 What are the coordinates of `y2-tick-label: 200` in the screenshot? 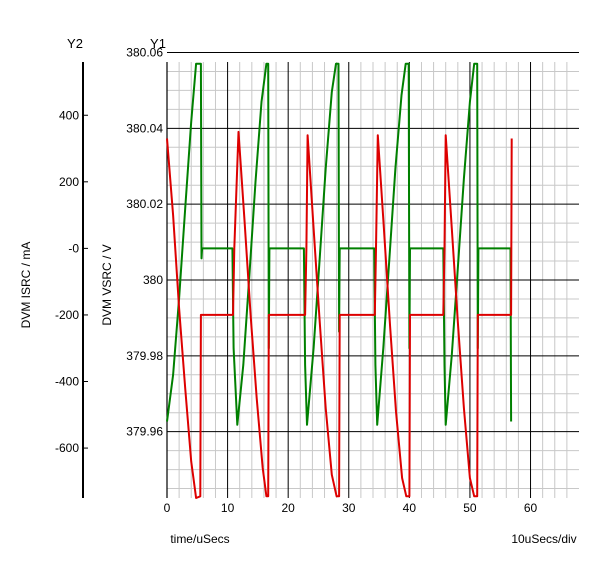 It's located at (69, 182).